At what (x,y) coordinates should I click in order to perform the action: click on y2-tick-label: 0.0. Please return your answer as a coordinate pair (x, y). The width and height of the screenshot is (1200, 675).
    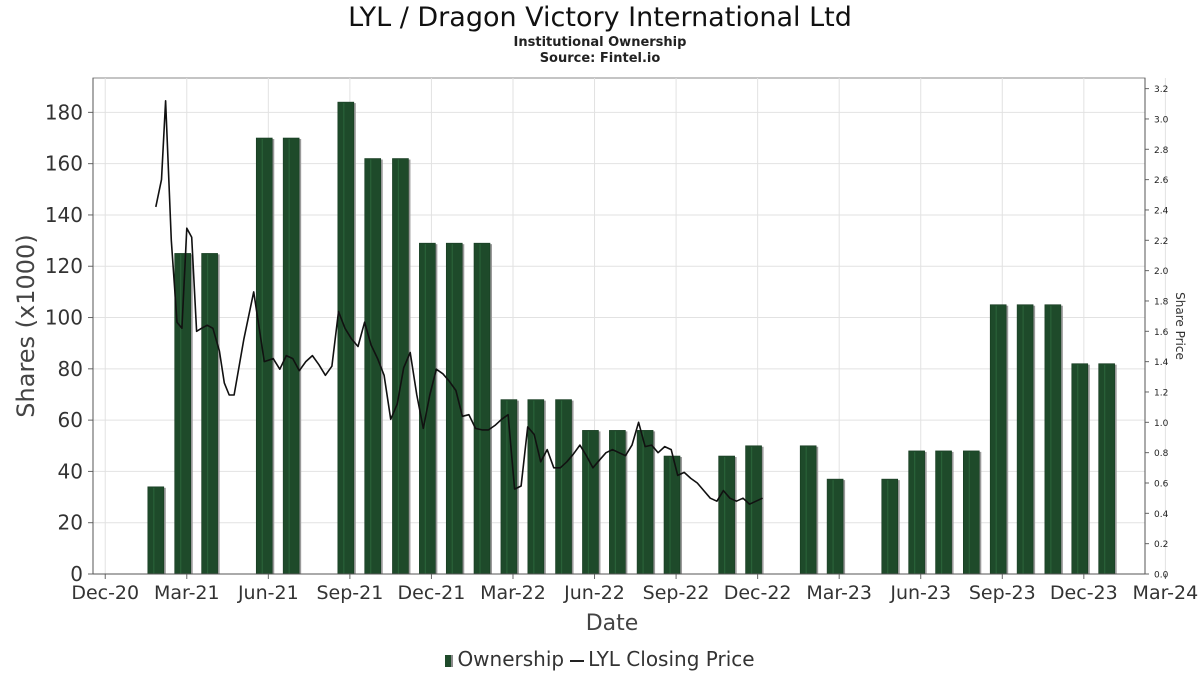
    Looking at the image, I should click on (1161, 576).